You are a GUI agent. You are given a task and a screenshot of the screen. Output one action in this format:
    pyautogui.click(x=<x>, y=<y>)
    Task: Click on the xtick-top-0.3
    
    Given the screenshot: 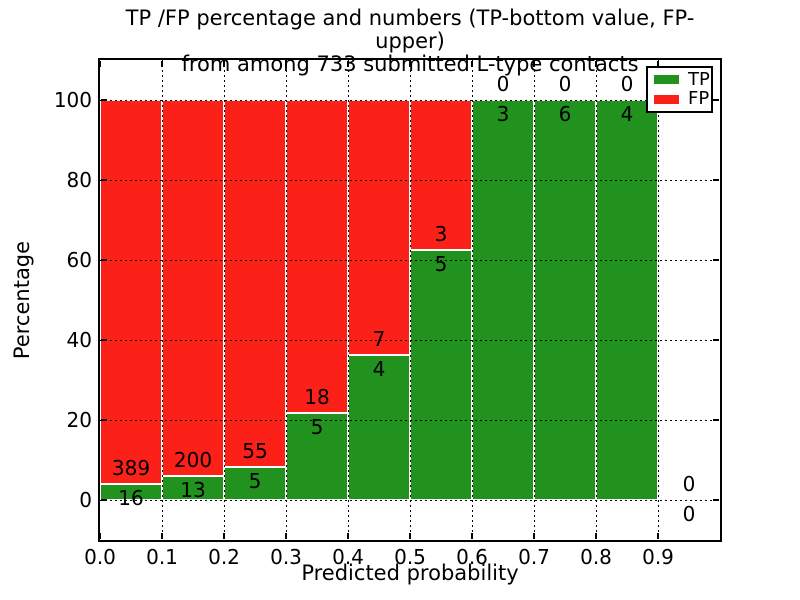 What is the action you would take?
    pyautogui.click(x=286, y=64)
    